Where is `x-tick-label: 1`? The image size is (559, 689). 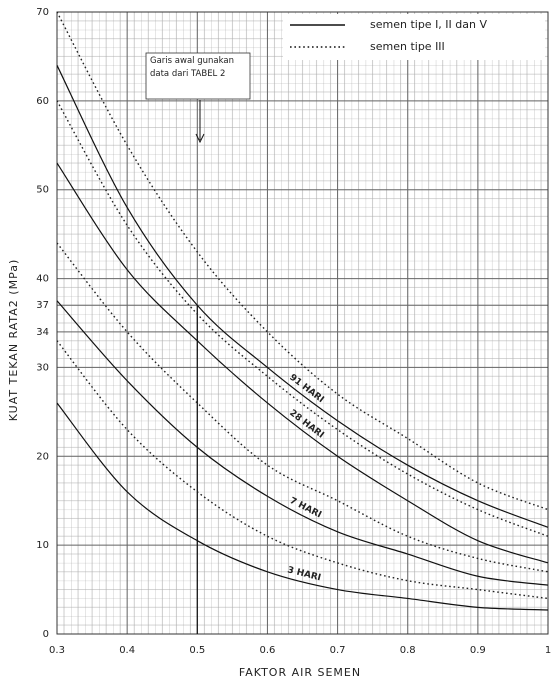 x-tick-label: 1 is located at coordinates (548, 650).